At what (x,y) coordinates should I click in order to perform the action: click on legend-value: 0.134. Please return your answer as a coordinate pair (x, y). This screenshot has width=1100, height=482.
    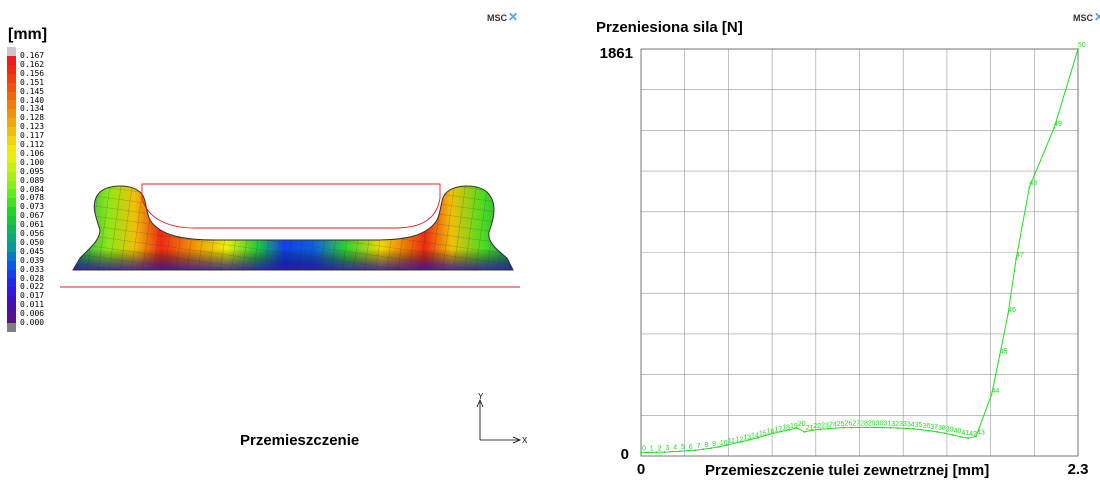
    Looking at the image, I should click on (32, 109).